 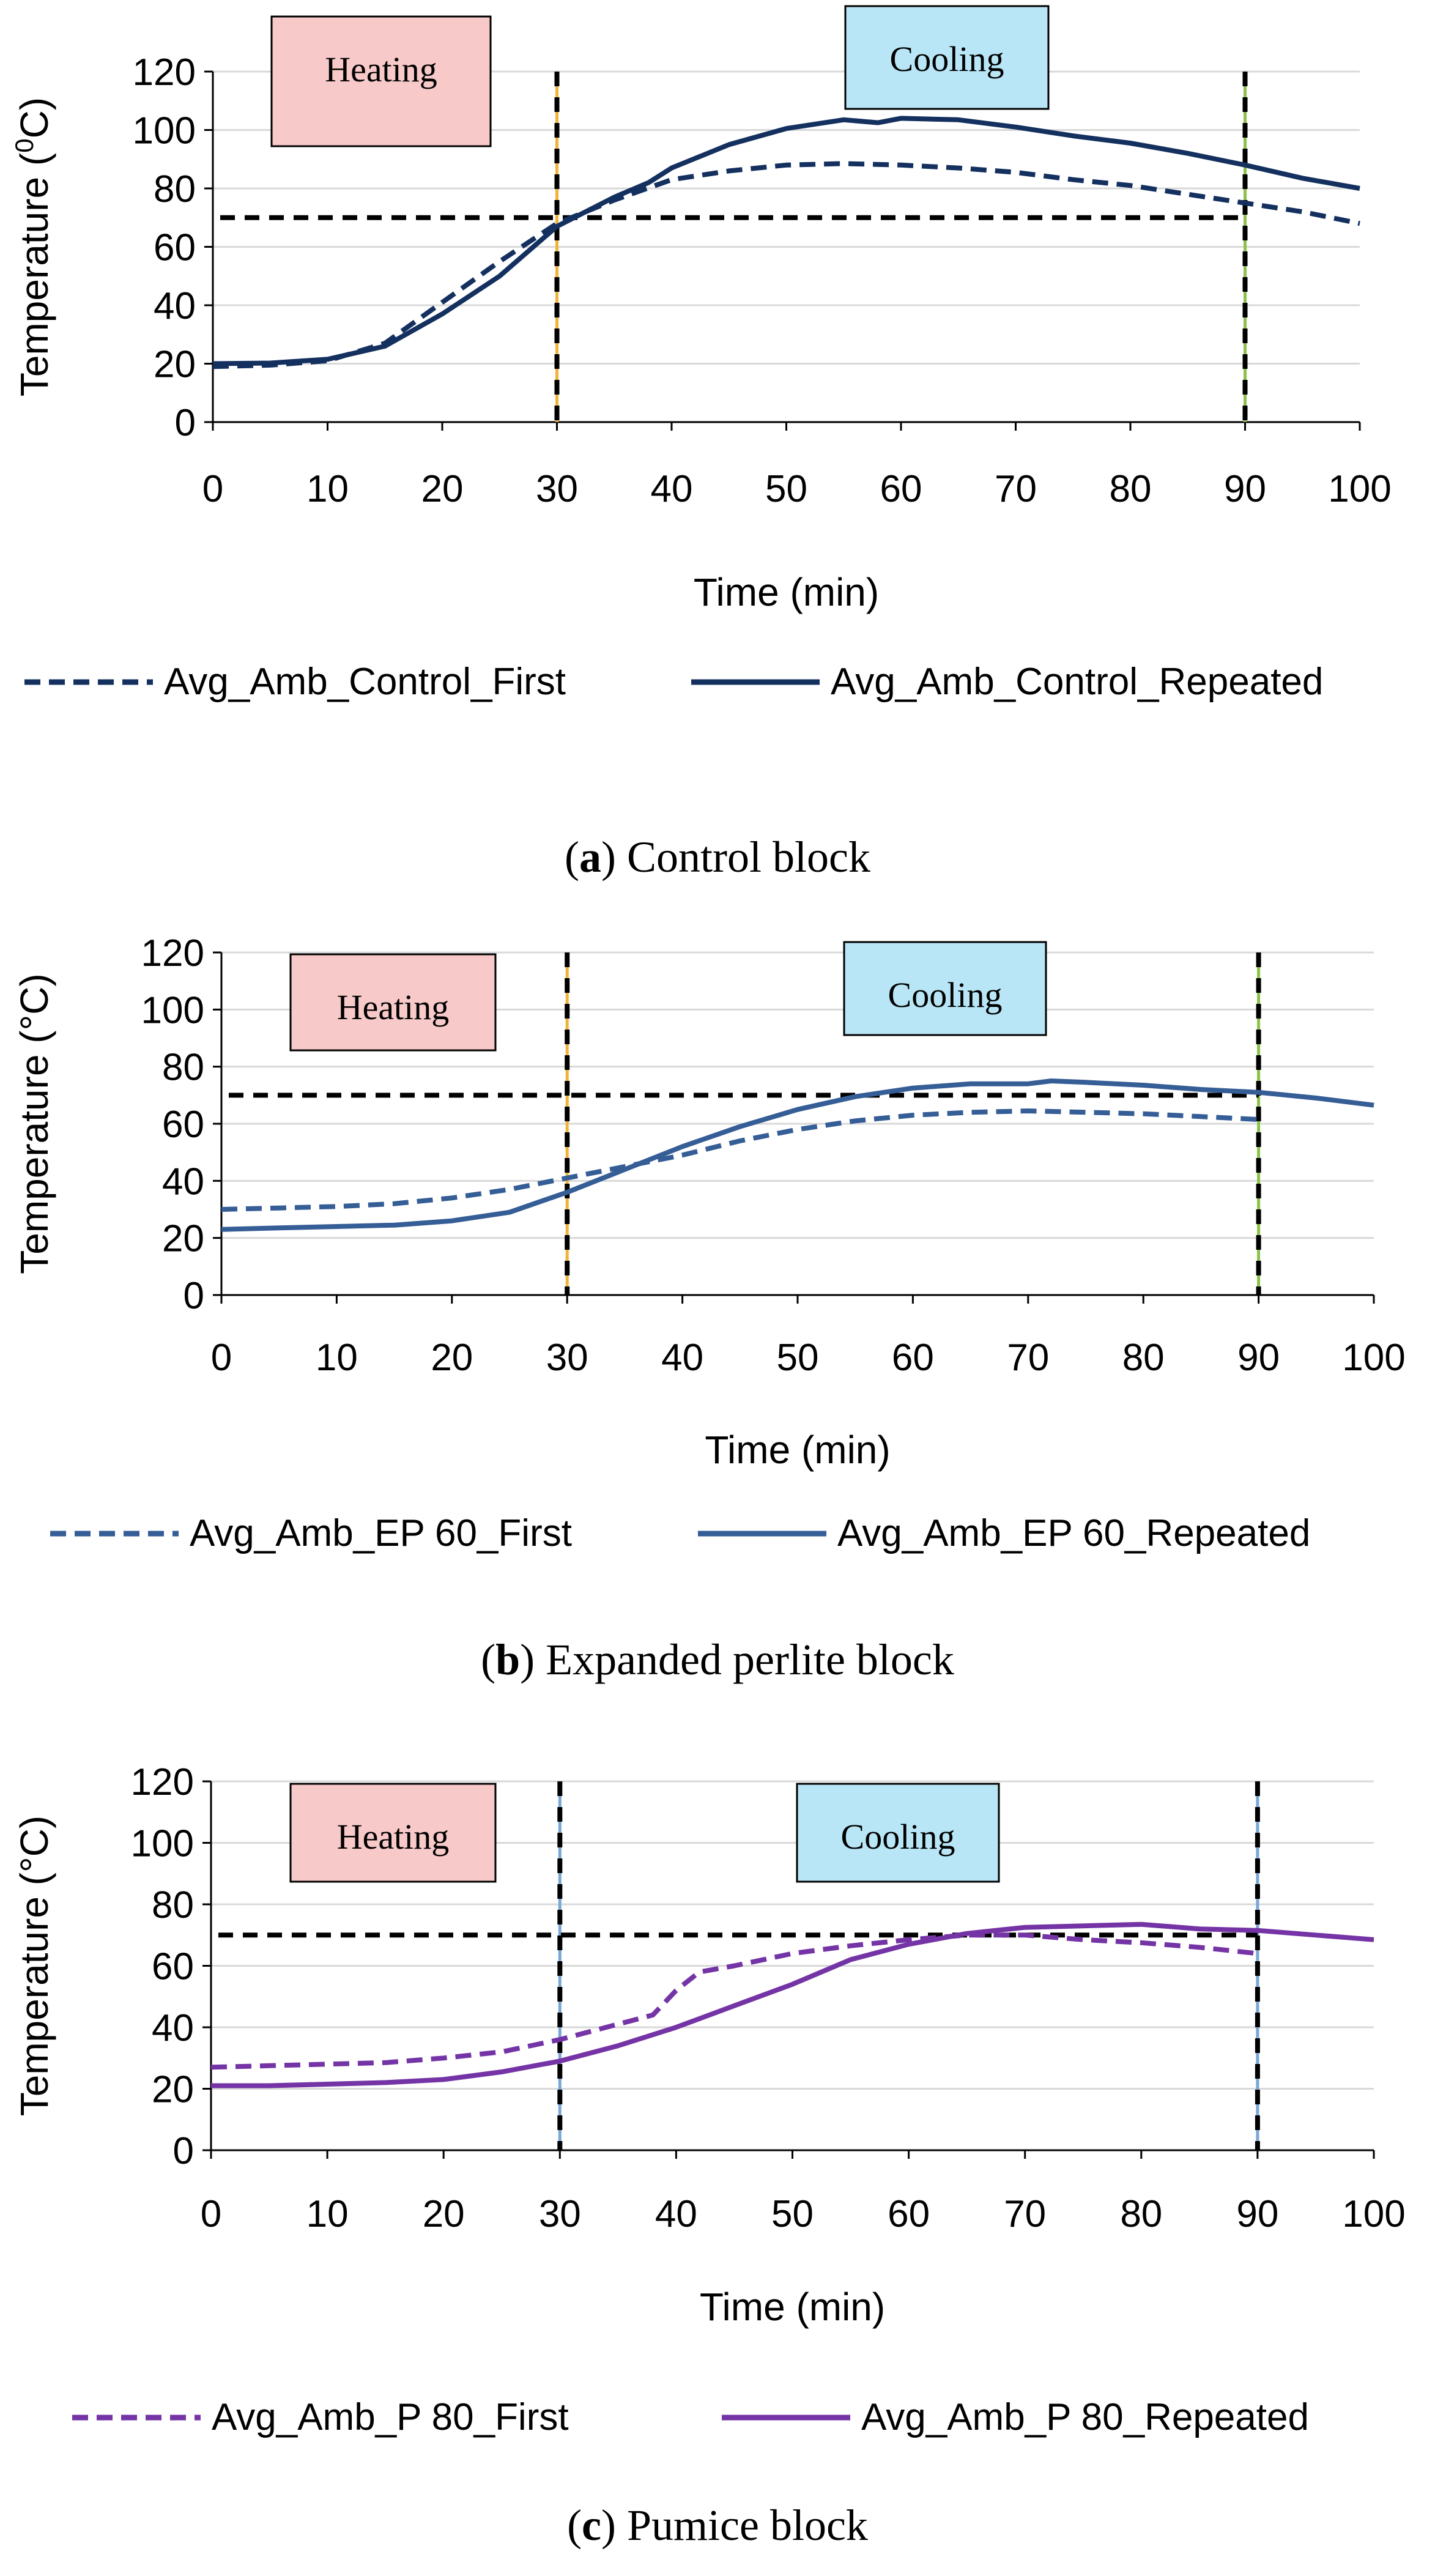 What do you see at coordinates (34, 274) in the screenshot?
I see `y-axis-label-main: Temperature (` at bounding box center [34, 274].